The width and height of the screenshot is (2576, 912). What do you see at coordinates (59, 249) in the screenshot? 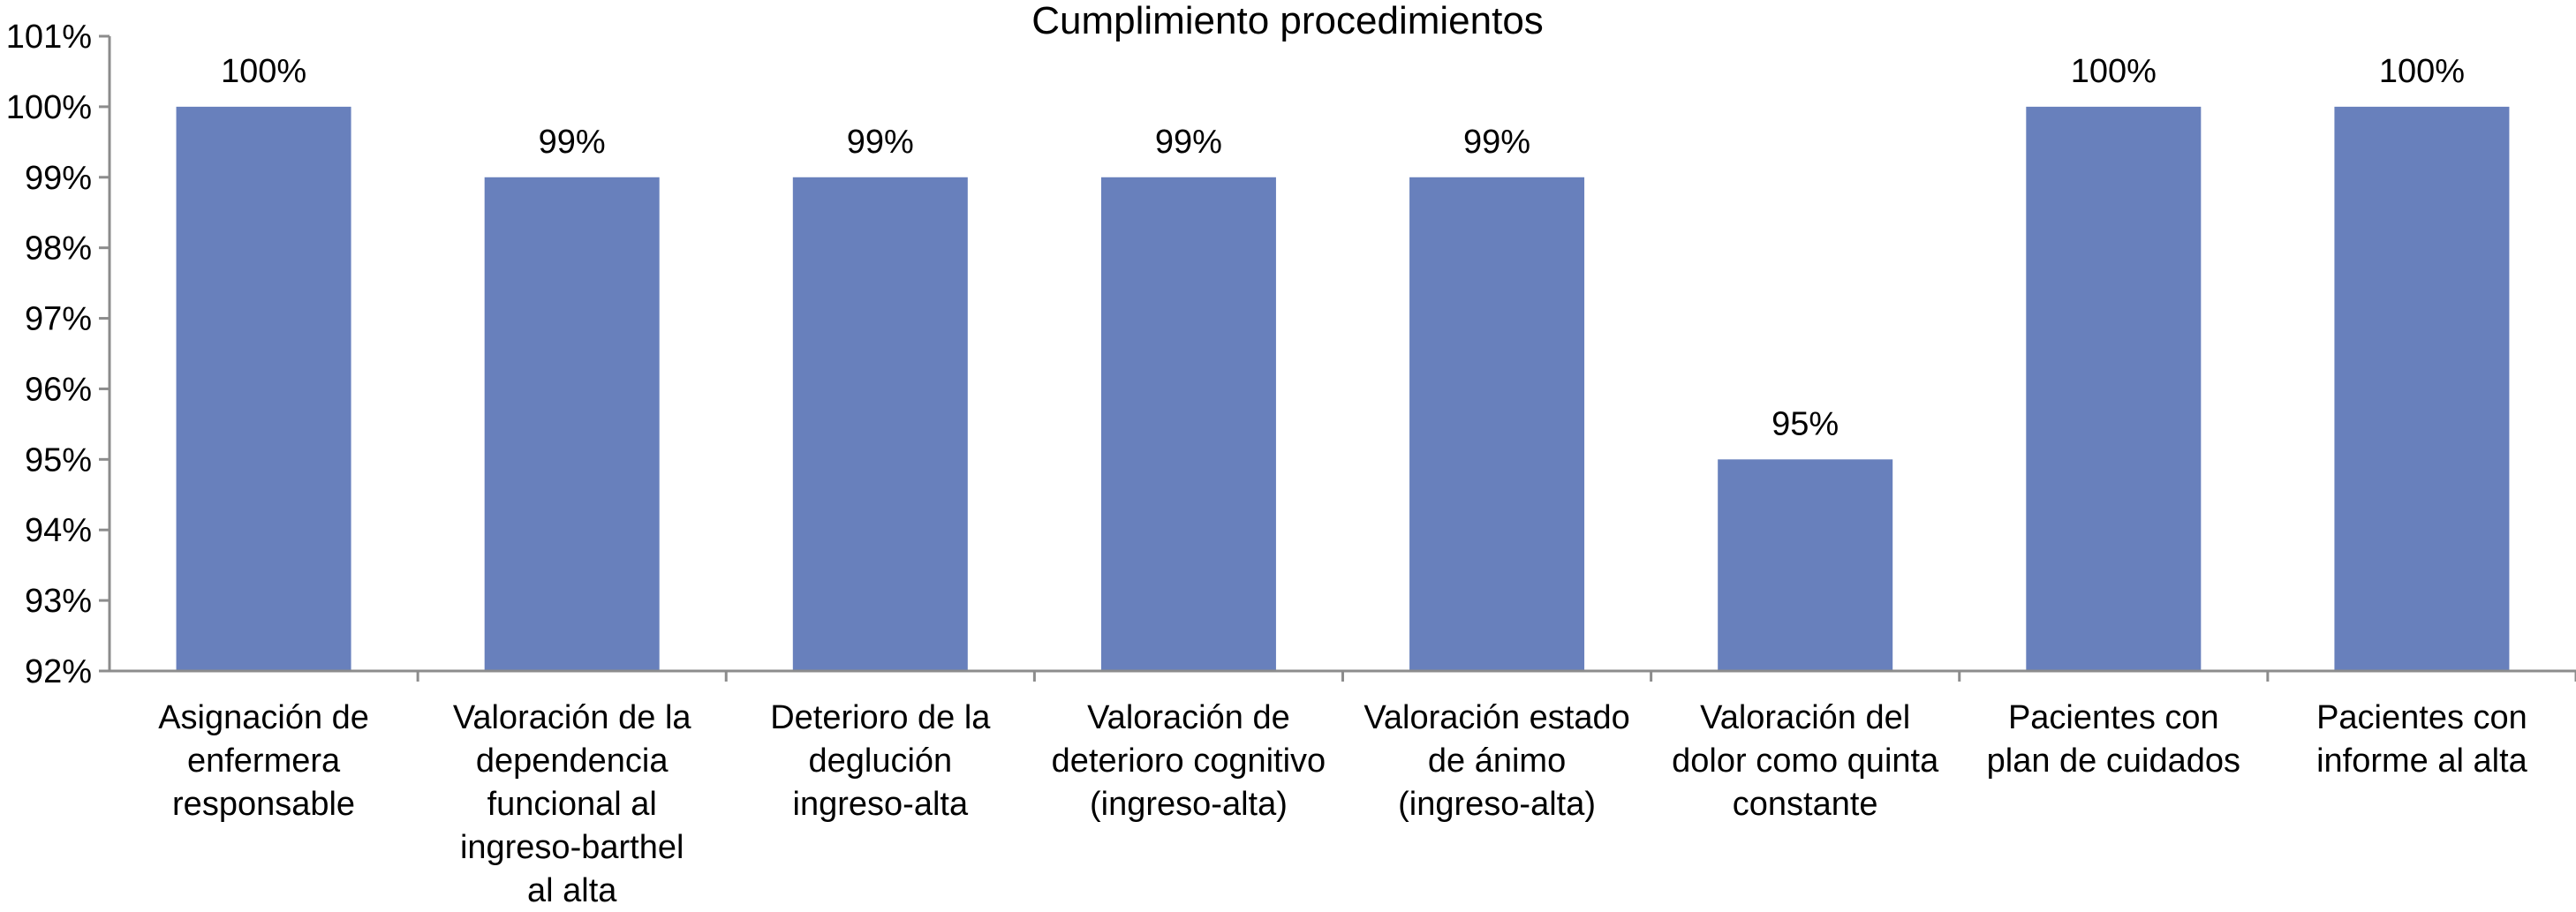
I see `y-tick-label: 98%` at bounding box center [59, 249].